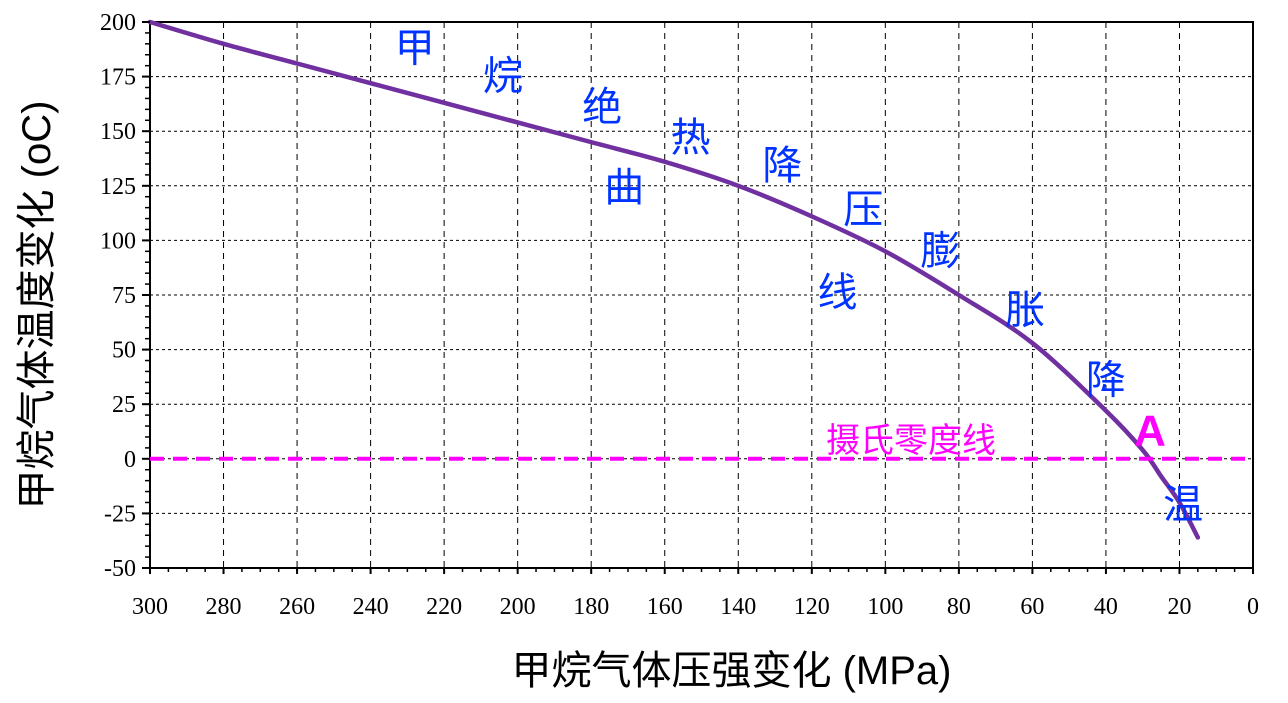 This screenshot has width=1288, height=703. What do you see at coordinates (124, 296) in the screenshot?
I see `y-tick-label: 75` at bounding box center [124, 296].